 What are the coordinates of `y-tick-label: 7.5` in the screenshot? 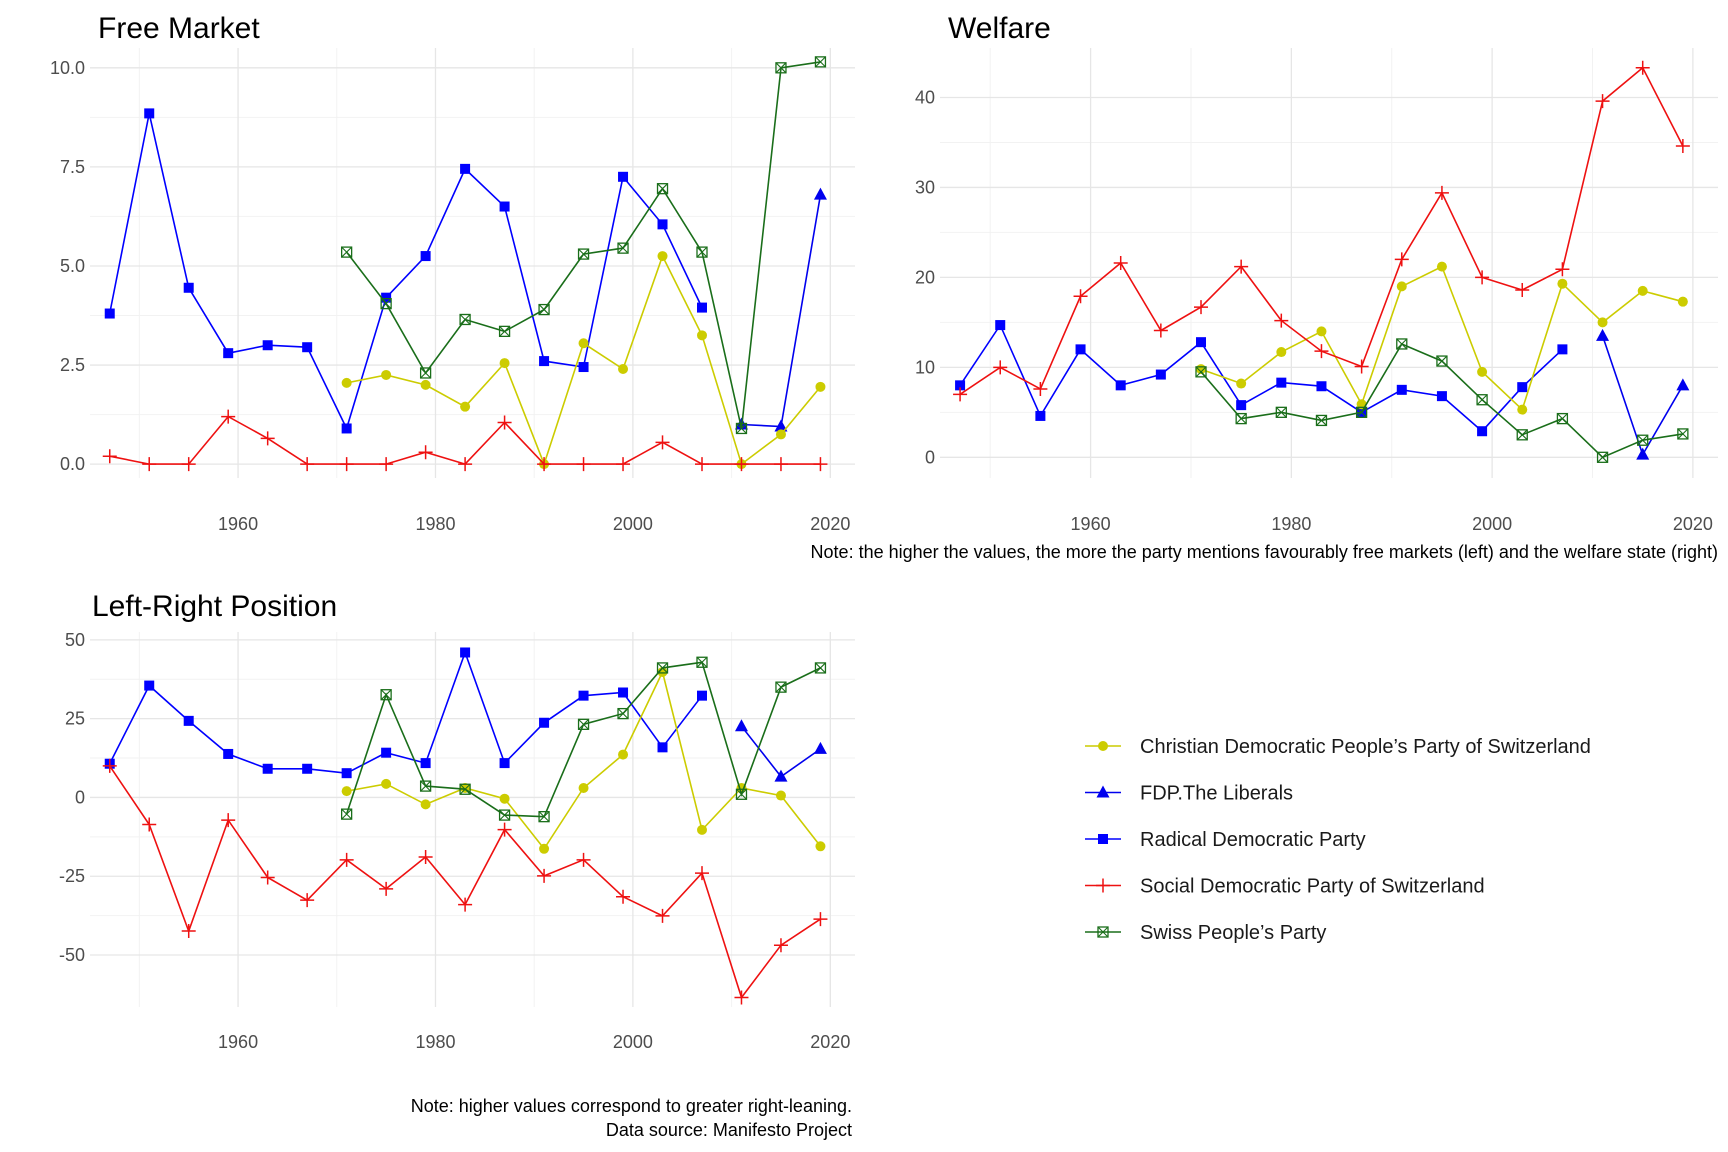 It's located at (72, 167).